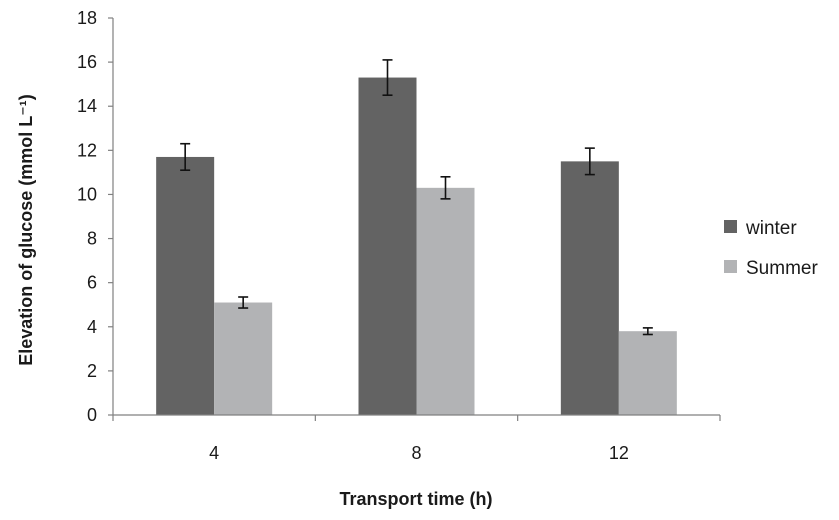  What do you see at coordinates (771, 228) in the screenshot?
I see `legend-label-winter: winter` at bounding box center [771, 228].